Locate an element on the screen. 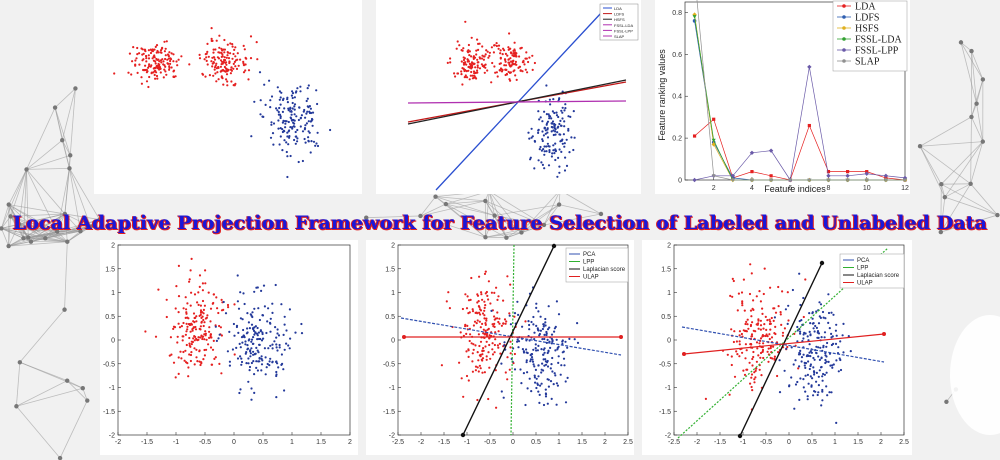  x-tick-label: -2 is located at coordinates (421, 442).